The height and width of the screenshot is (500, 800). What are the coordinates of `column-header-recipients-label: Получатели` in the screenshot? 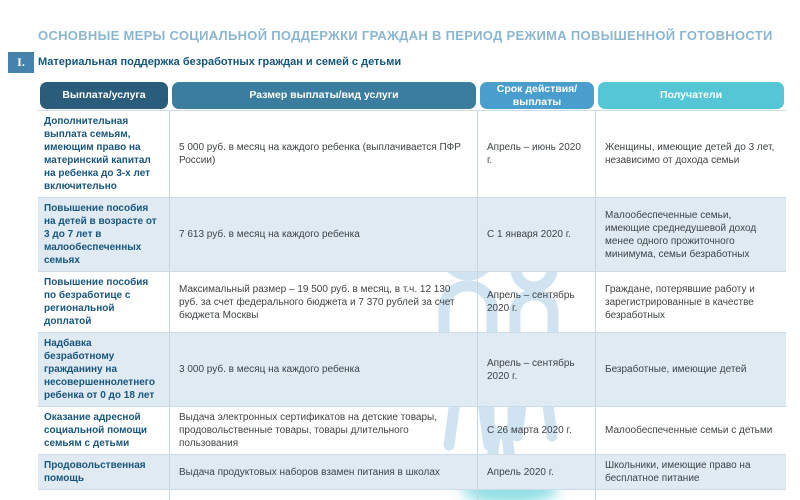 It's located at (691, 95).